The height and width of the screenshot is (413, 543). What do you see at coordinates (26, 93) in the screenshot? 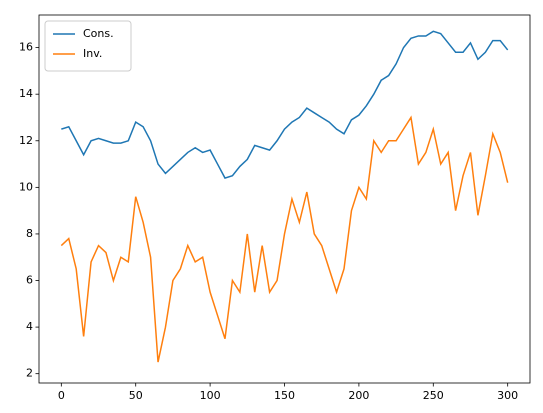
I see `y-tick-label: 14` at bounding box center [26, 93].